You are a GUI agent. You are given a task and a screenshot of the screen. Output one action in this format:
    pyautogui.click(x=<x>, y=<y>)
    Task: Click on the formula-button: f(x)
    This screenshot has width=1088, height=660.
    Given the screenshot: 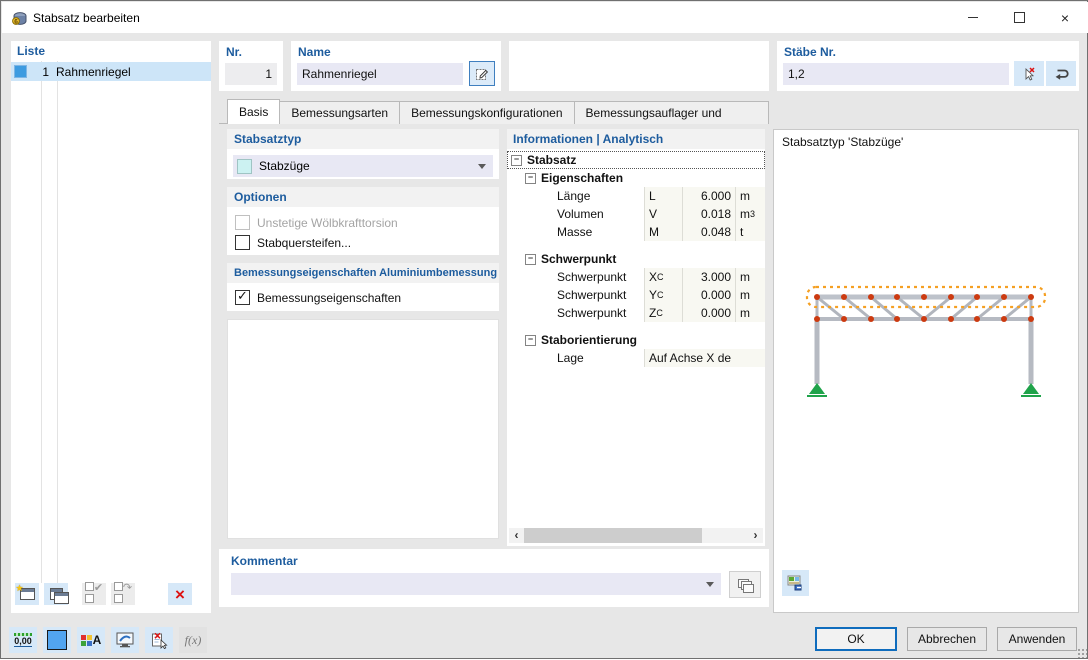 What is the action you would take?
    pyautogui.click(x=193, y=640)
    